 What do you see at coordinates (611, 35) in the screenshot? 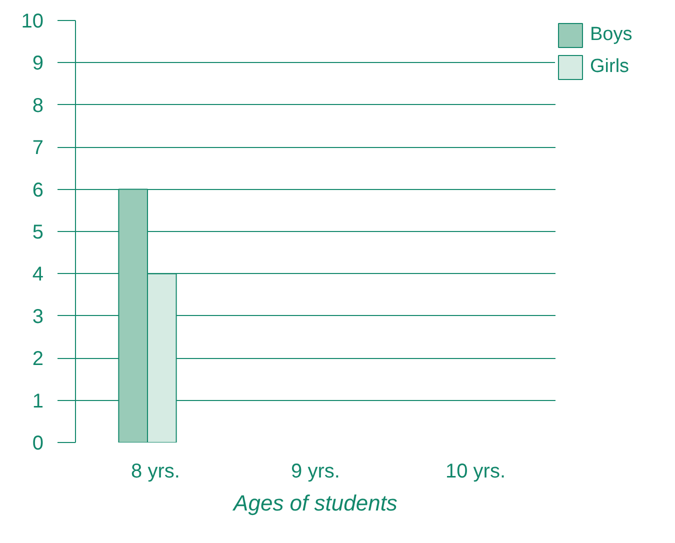
I see `legend-label: Boys` at bounding box center [611, 35].